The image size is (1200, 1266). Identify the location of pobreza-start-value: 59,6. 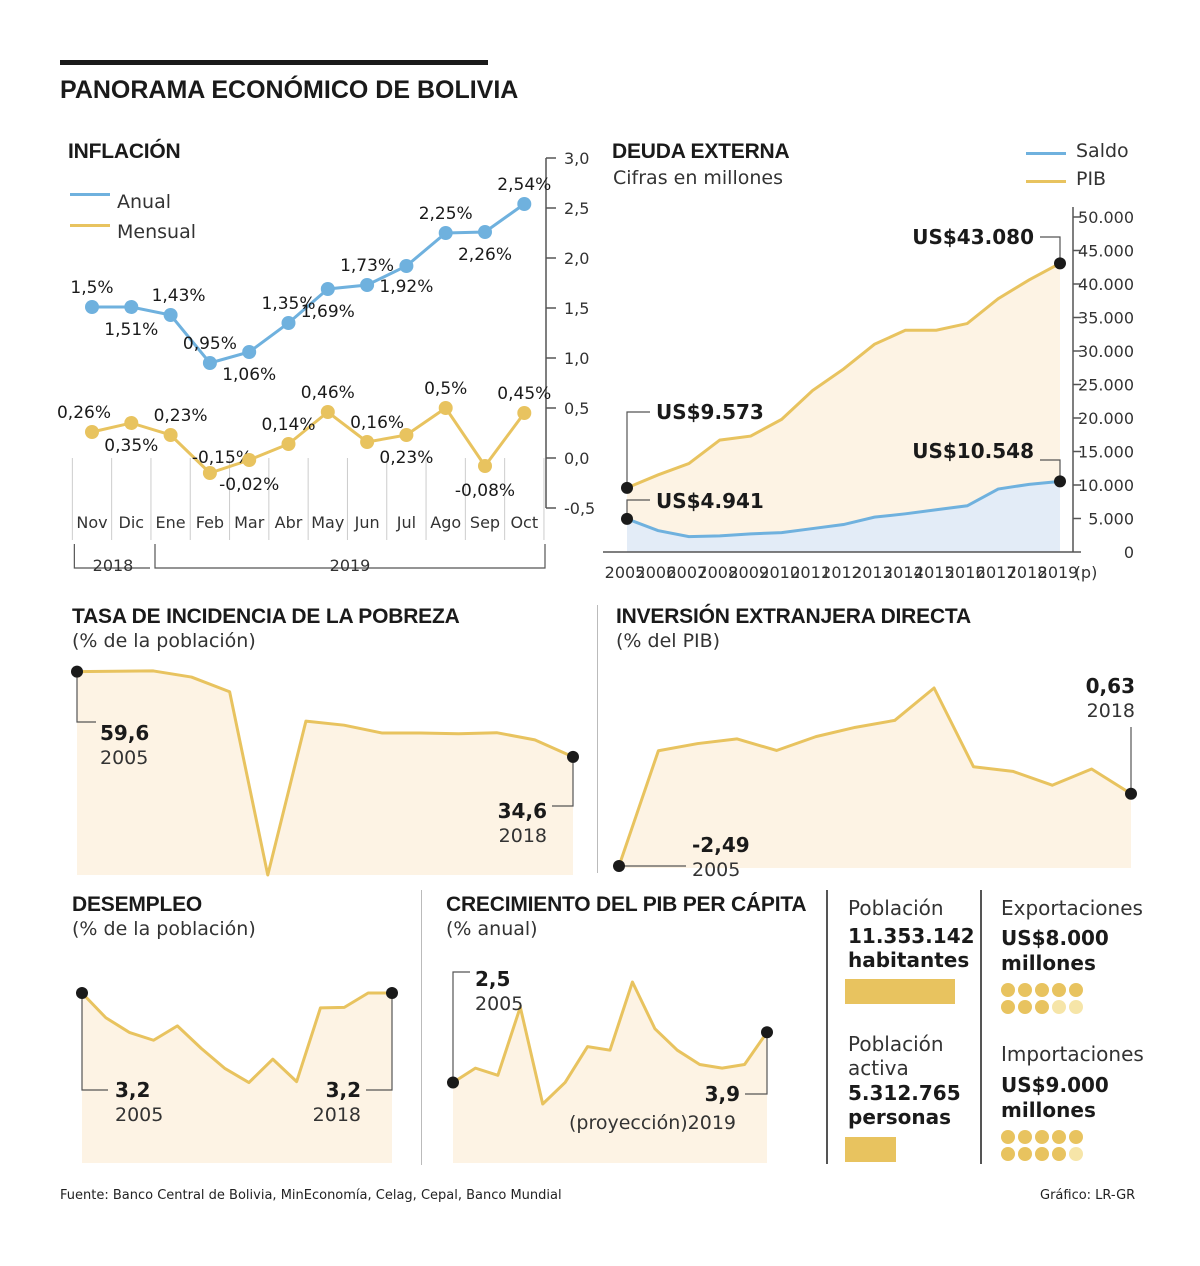
(124, 733).